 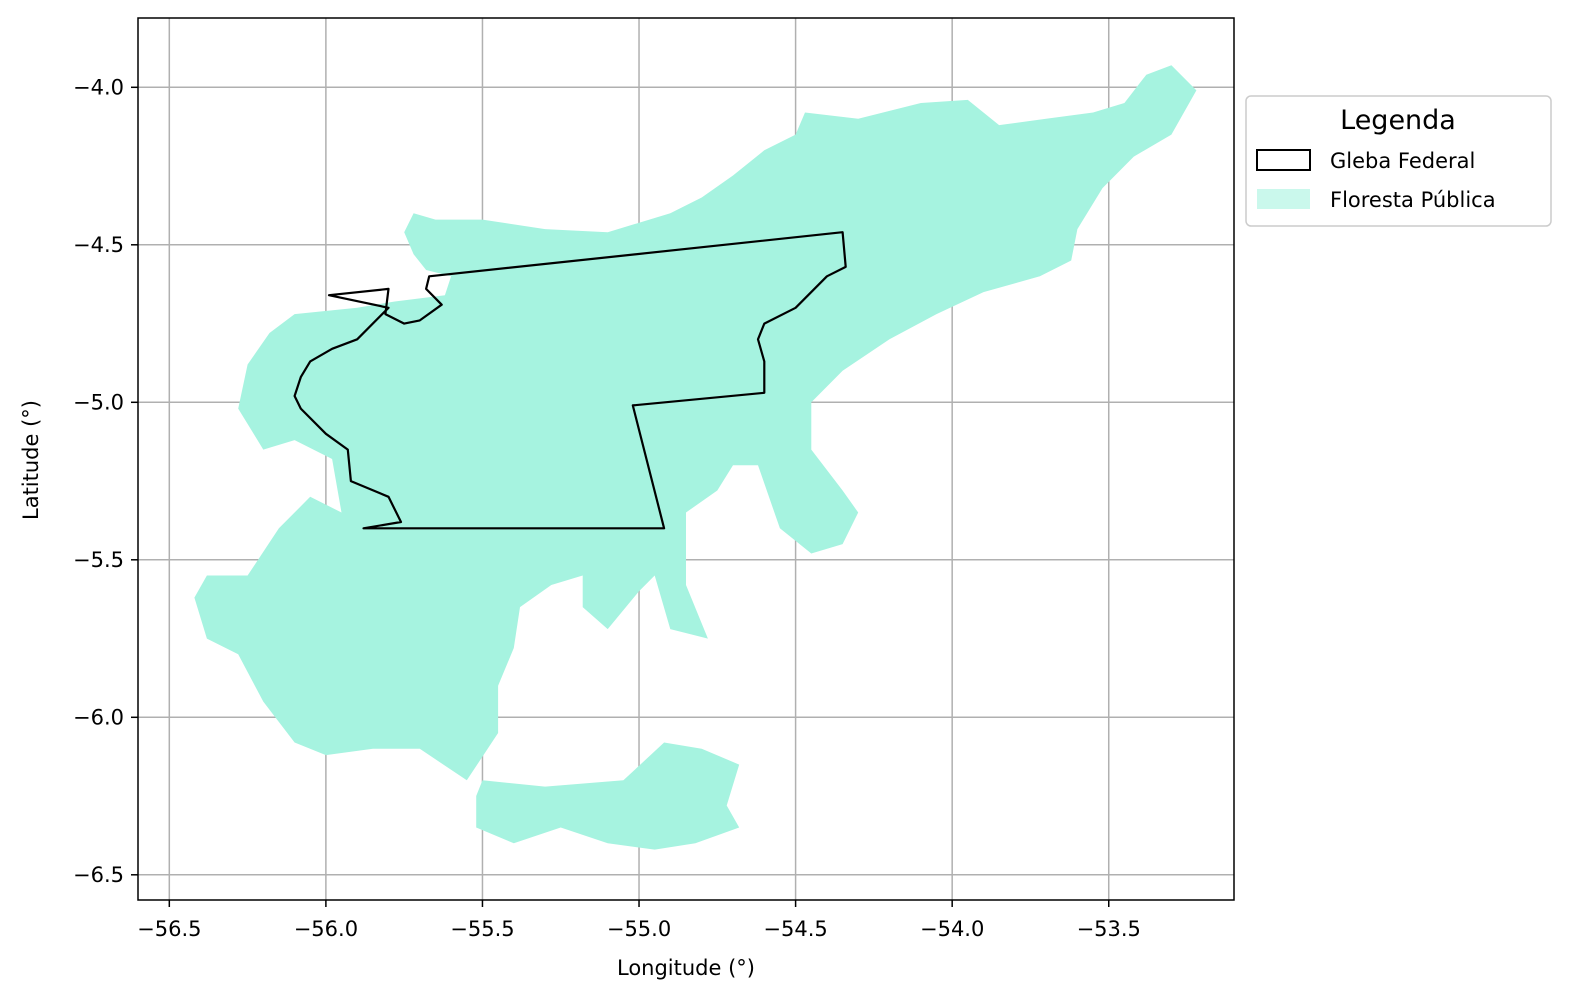 What do you see at coordinates (1413, 200) in the screenshot?
I see `legend-label-floresta-publica: Floresta Pública` at bounding box center [1413, 200].